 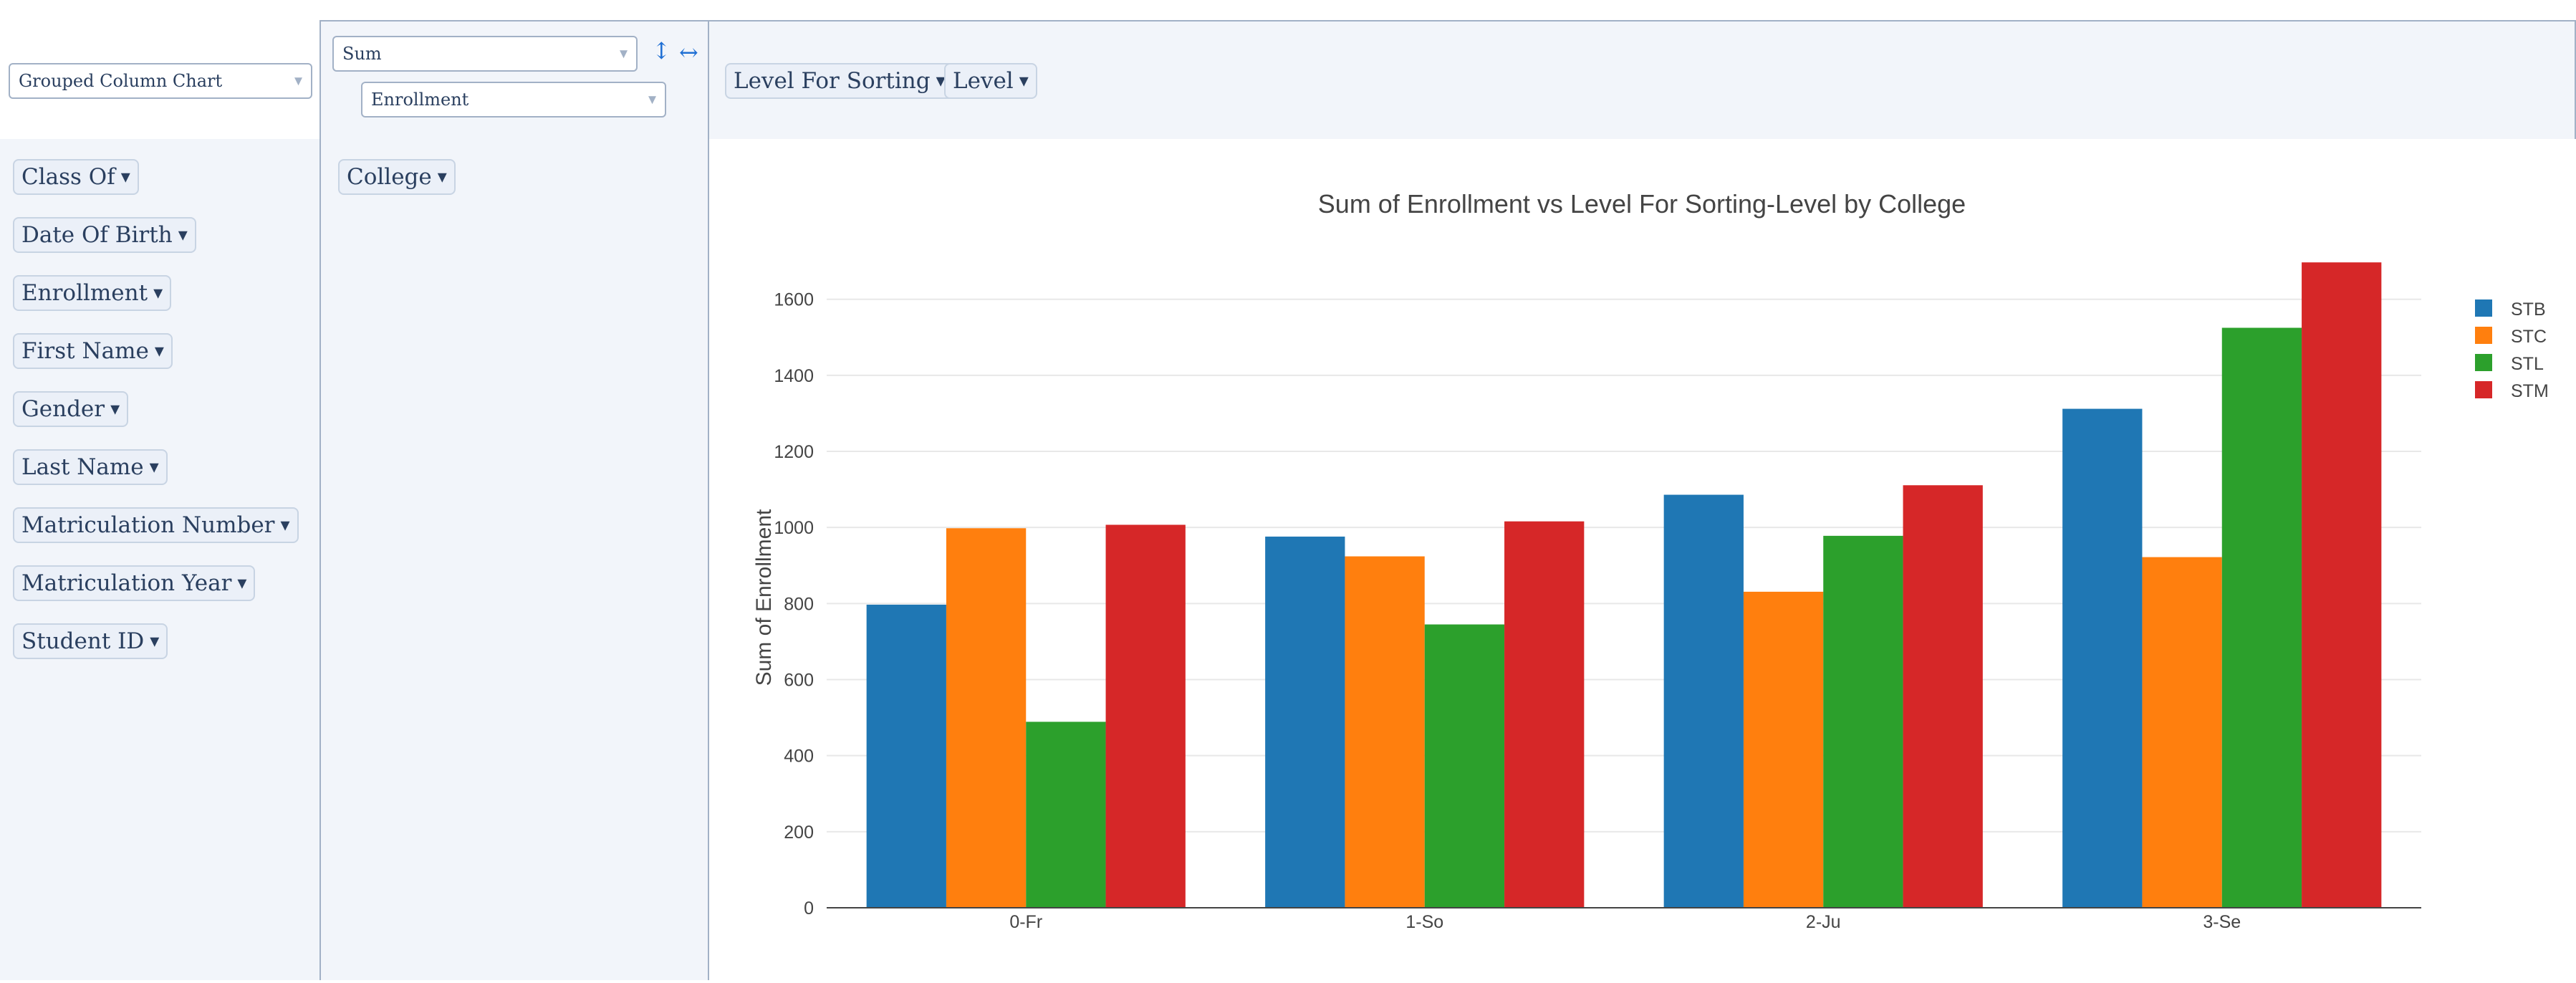 I want to click on x-tick-label: 3-Se, so click(x=2222, y=922).